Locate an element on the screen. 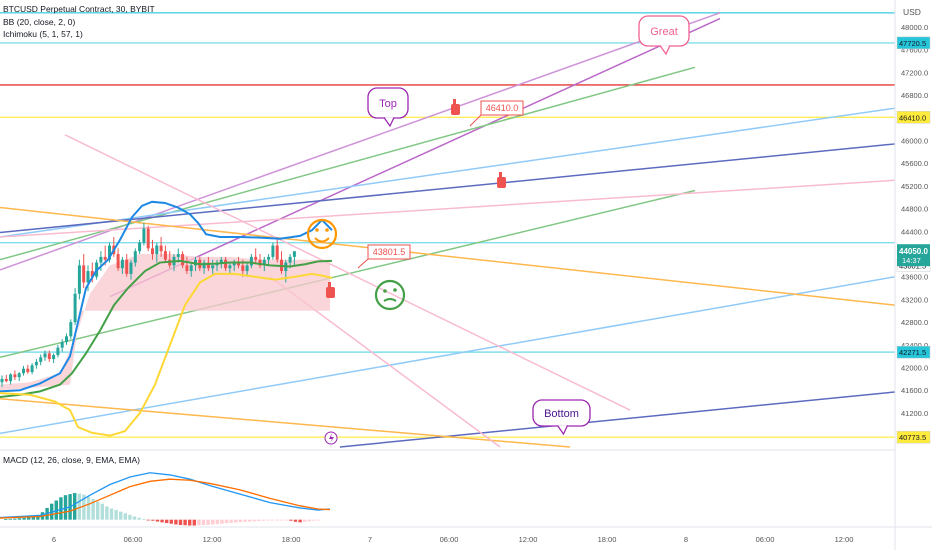 This screenshot has height=550, width=932. price-tick: 42000.0 is located at coordinates (914, 368).